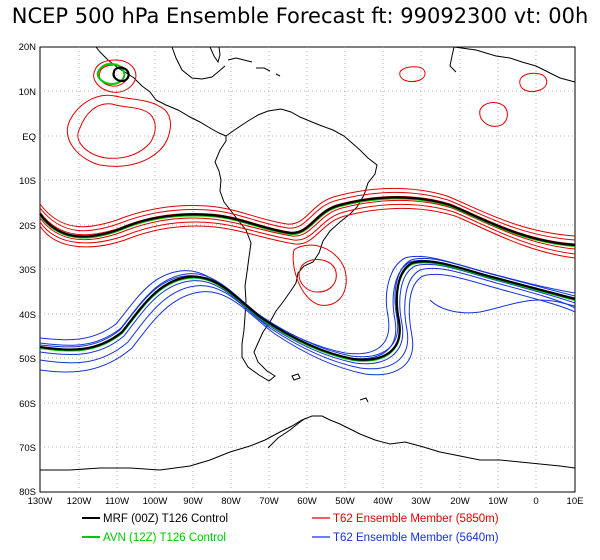 This screenshot has height=560, width=600. I want to click on legend-label: T62 Ensemble Member (5640m), so click(416, 538).